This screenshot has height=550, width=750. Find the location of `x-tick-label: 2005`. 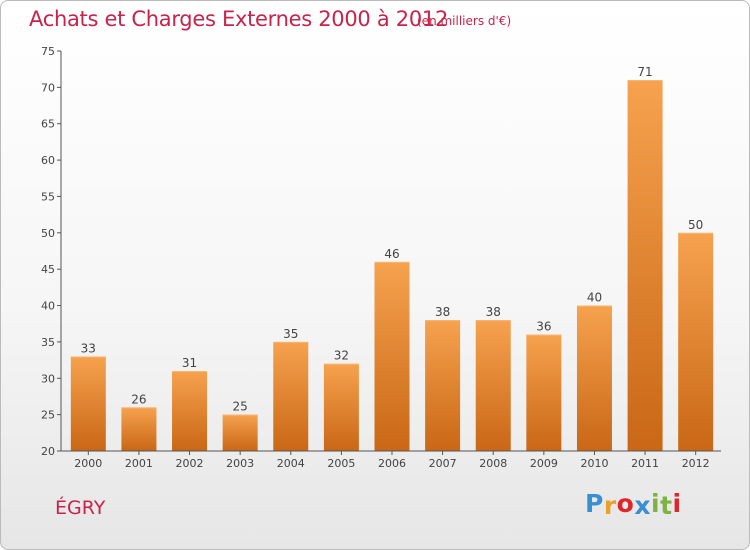

x-tick-label: 2005 is located at coordinates (341, 463).